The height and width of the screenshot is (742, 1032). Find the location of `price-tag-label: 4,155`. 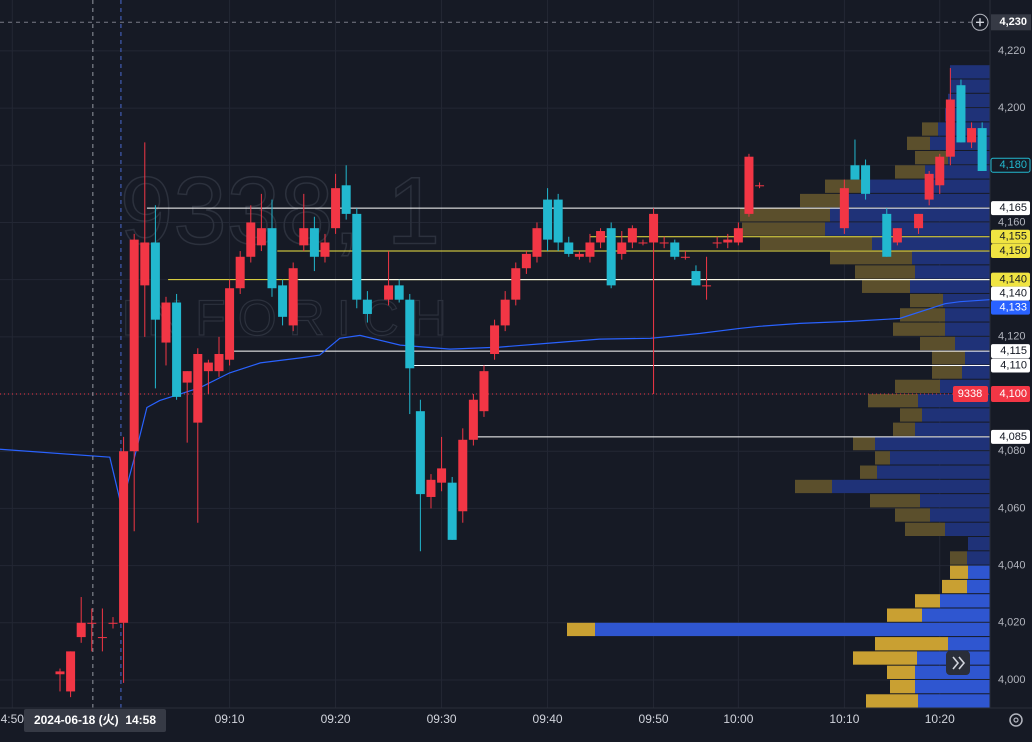

price-tag-label: 4,155 is located at coordinates (1013, 237).